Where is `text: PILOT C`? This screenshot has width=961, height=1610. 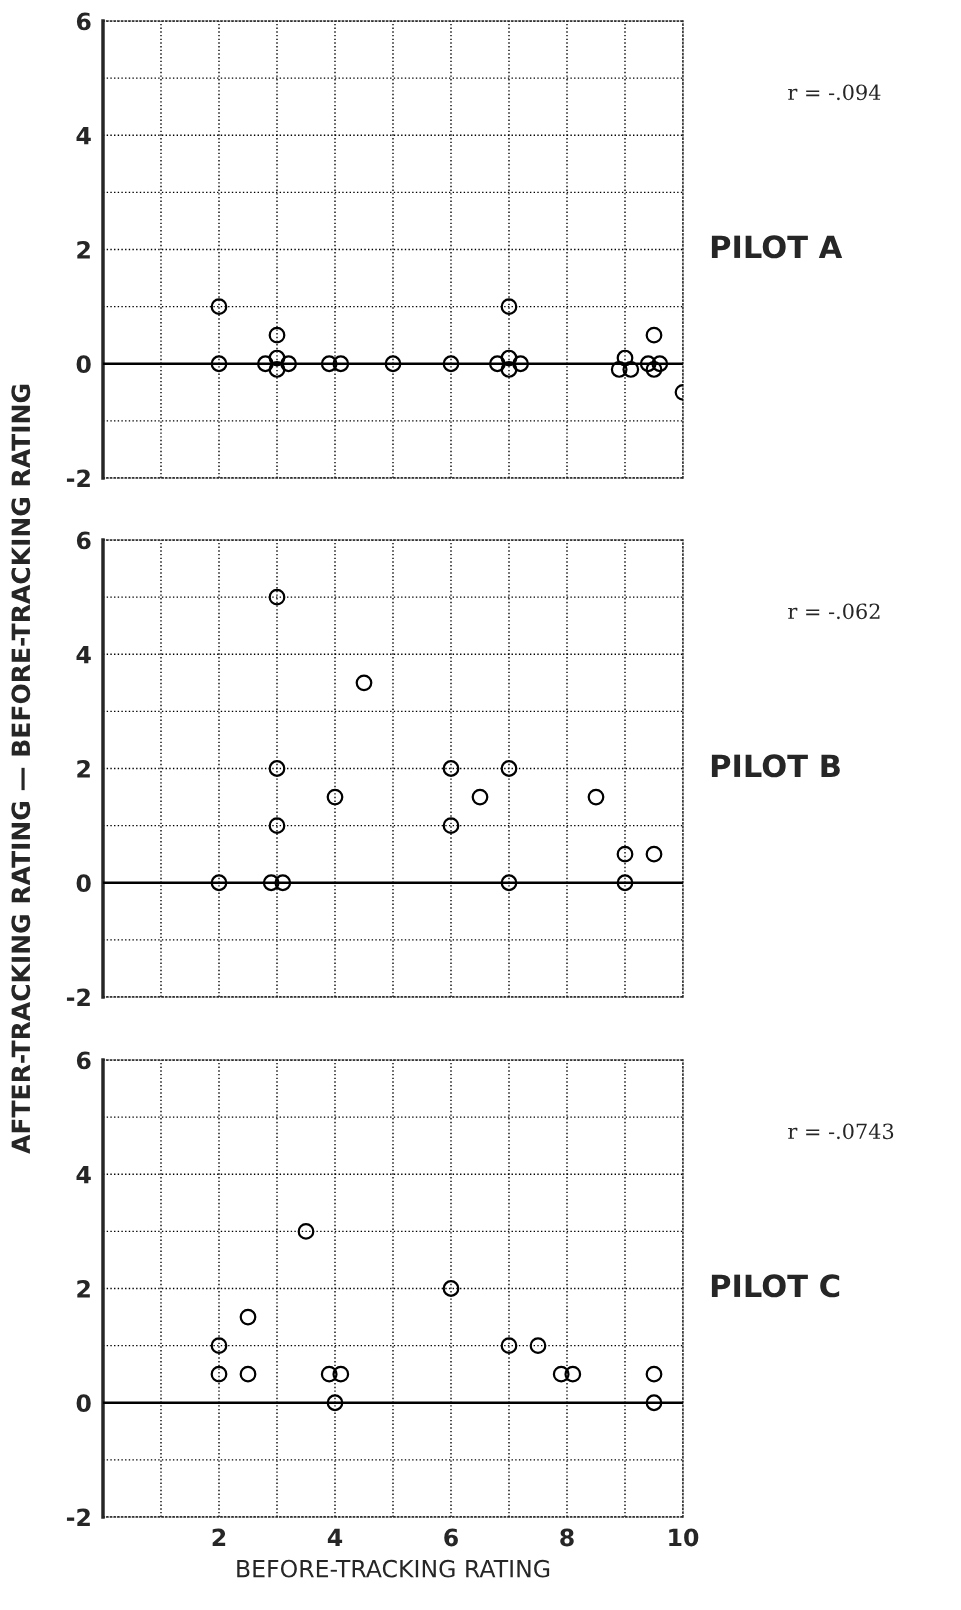
text: PILOT C is located at coordinates (775, 1286).